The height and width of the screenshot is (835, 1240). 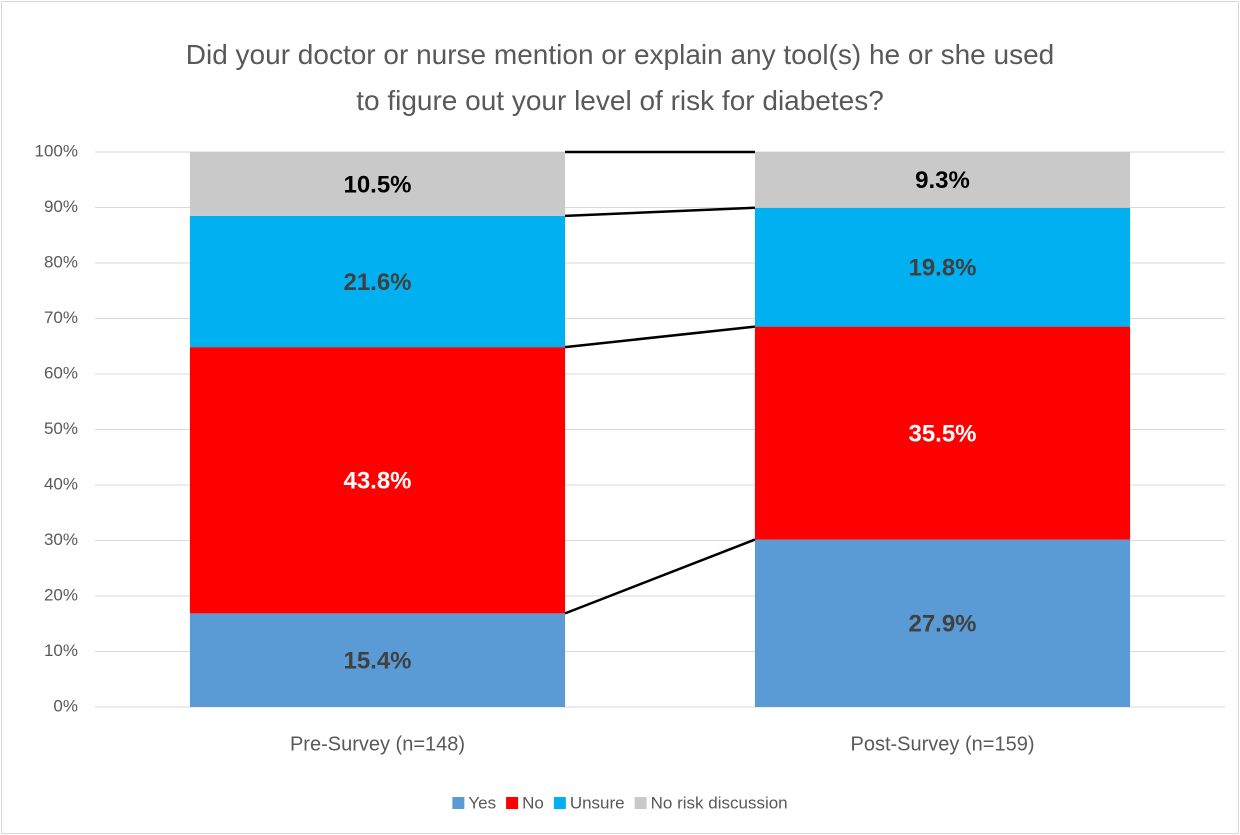 I want to click on y-tick-label: 50%, so click(x=61, y=428).